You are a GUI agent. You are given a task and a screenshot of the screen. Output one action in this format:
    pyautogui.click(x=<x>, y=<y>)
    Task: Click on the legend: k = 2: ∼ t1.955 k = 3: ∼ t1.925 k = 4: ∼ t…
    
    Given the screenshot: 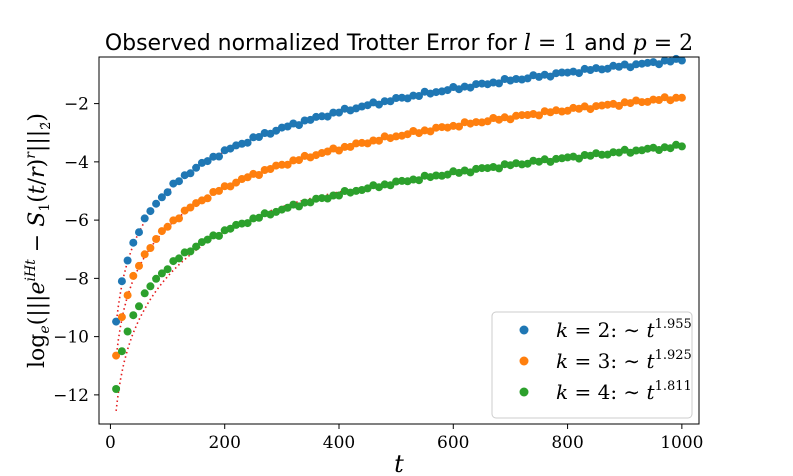 What is the action you would take?
    pyautogui.click(x=592, y=365)
    